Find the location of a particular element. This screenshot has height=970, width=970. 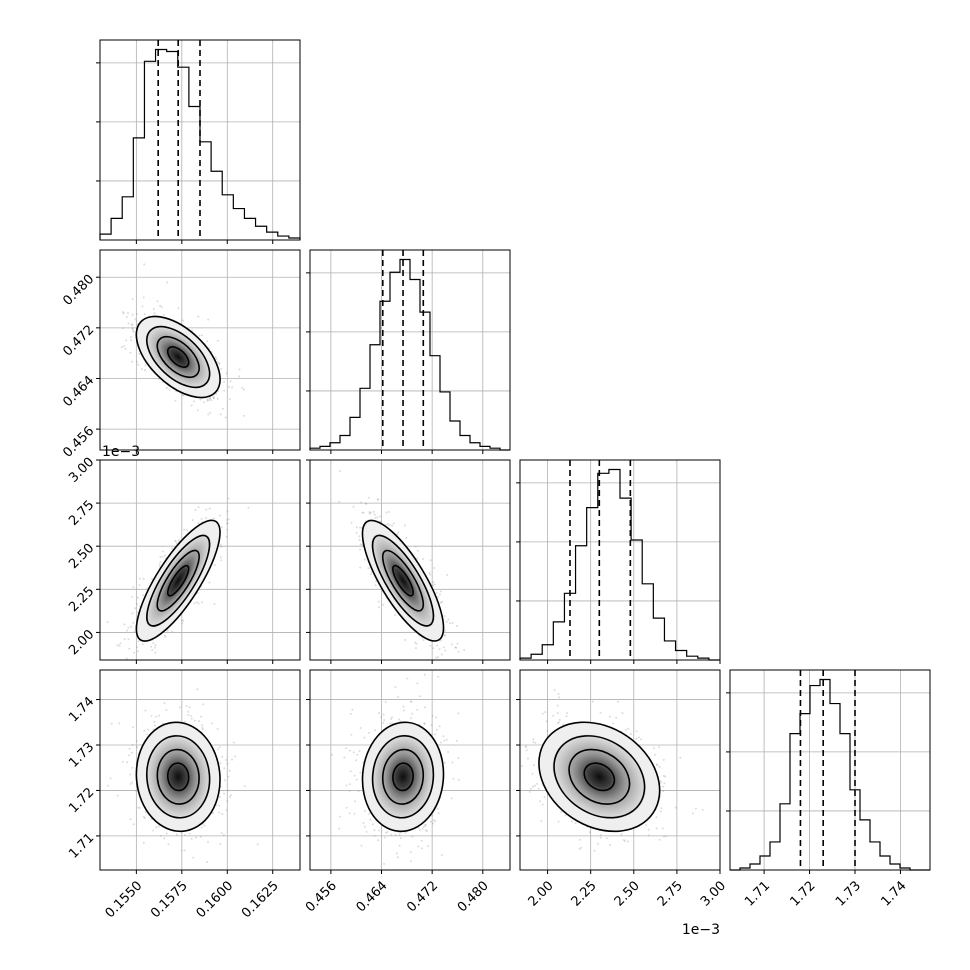

density-content is located at coordinates (610, 770).